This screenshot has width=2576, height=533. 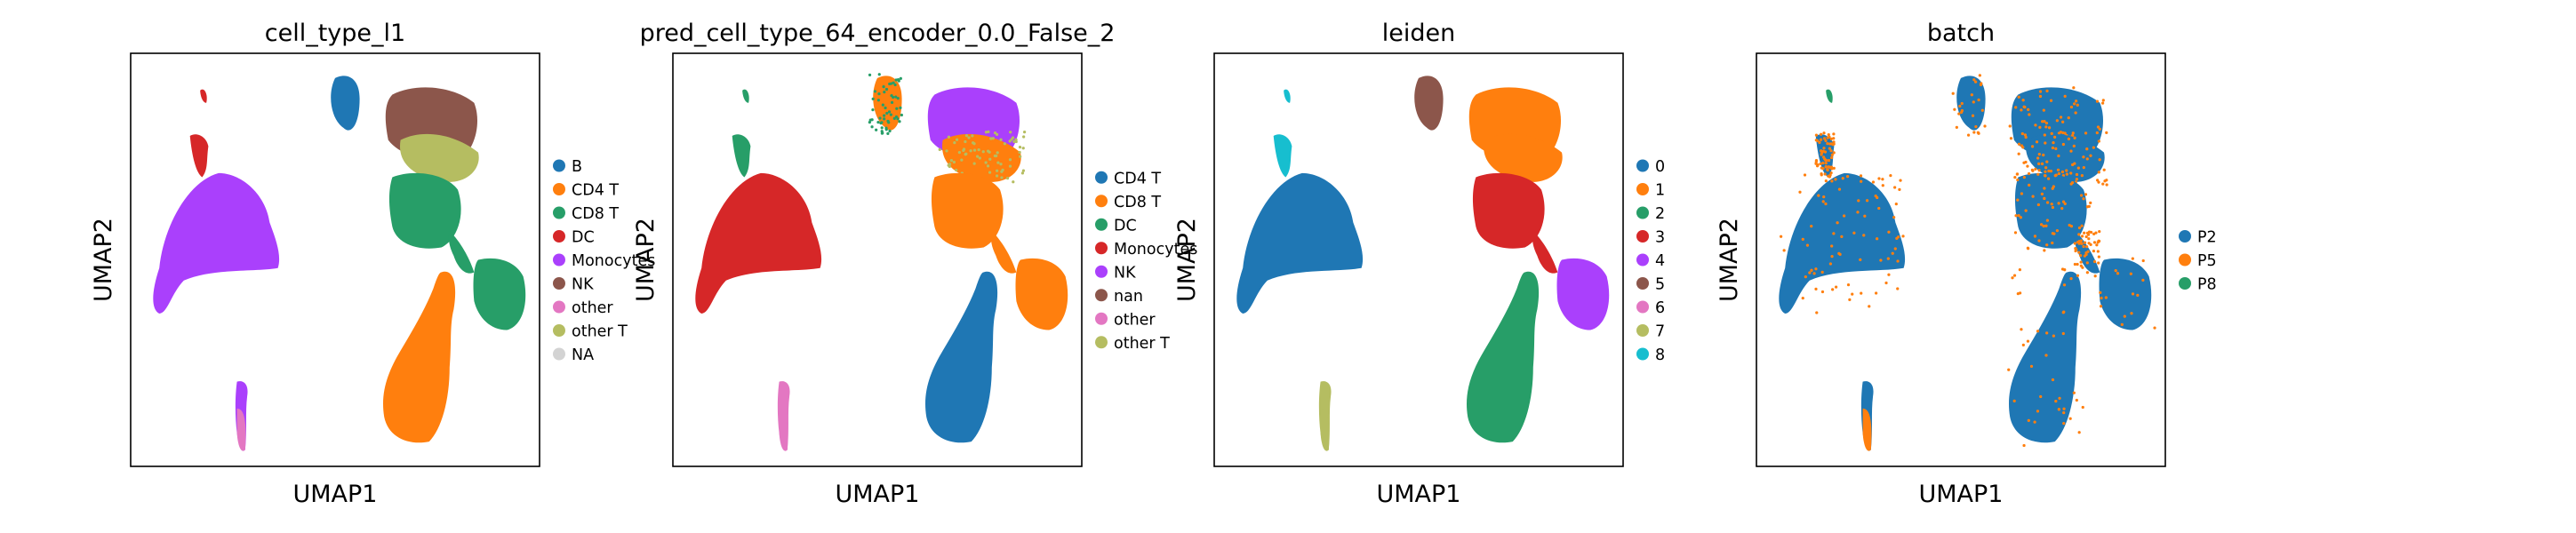 I want to click on legend-label: 6, so click(x=1660, y=308).